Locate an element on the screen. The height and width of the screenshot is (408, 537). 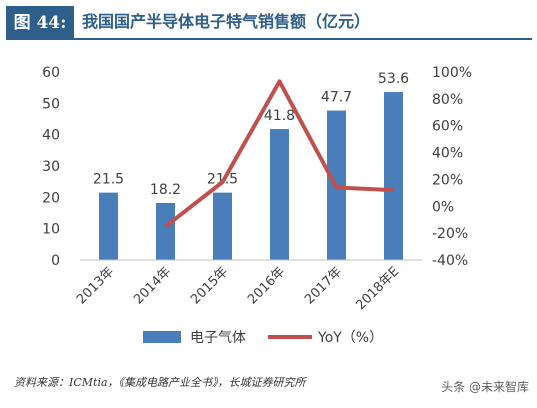
bar-data-label: 47.7 is located at coordinates (336, 98).